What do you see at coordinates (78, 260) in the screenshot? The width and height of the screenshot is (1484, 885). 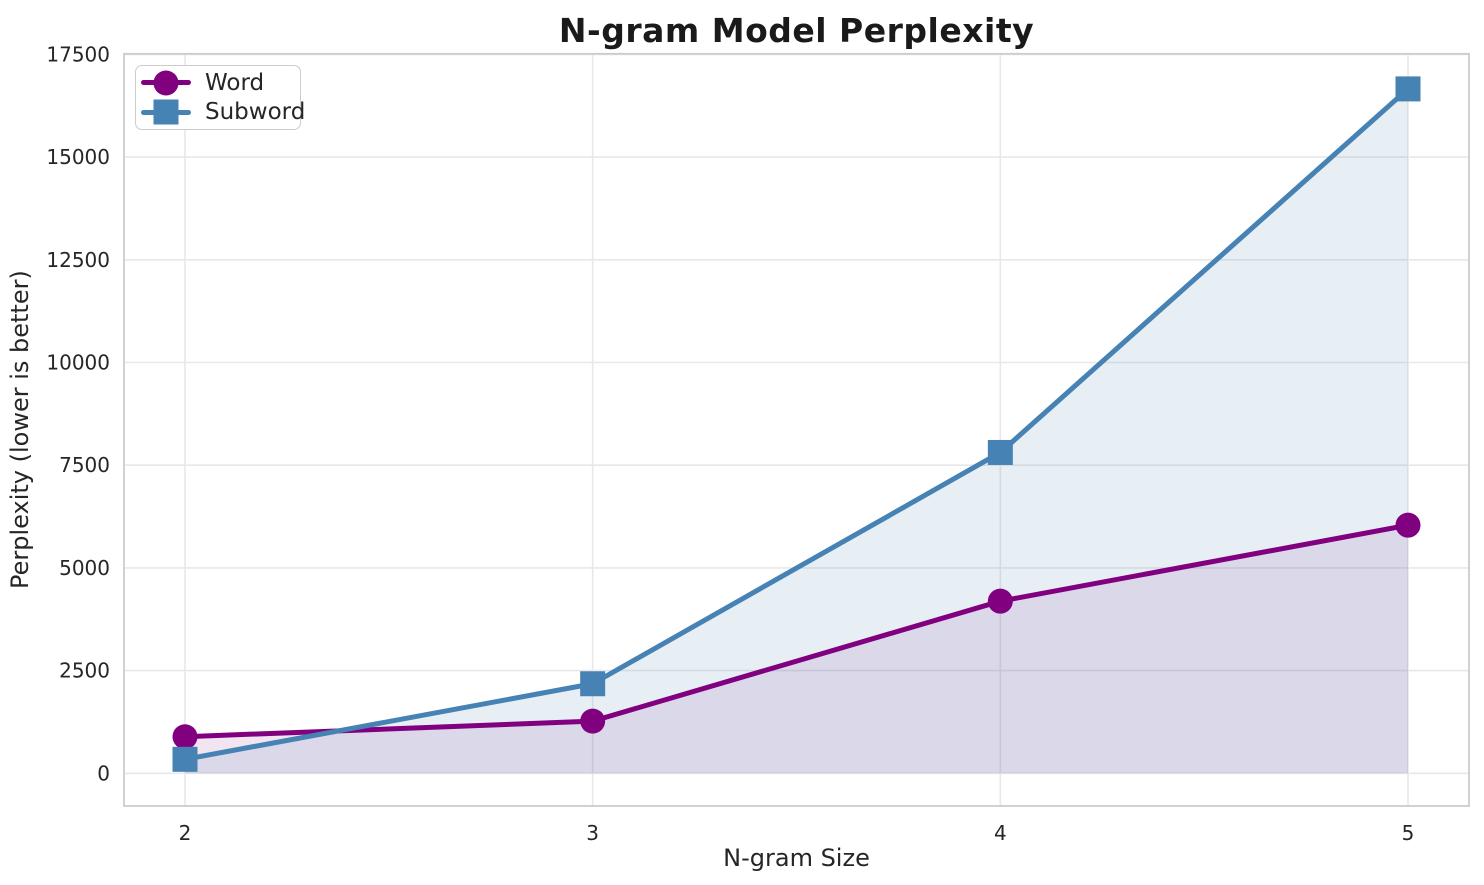 I see `y-tick-label: 12500` at bounding box center [78, 260].